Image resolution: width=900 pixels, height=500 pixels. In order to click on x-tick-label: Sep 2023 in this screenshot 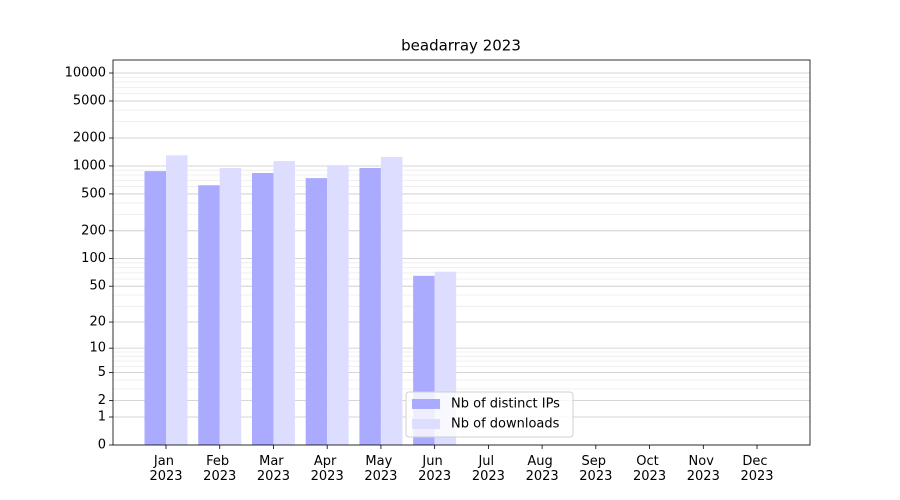, I will do `click(595, 469)`.